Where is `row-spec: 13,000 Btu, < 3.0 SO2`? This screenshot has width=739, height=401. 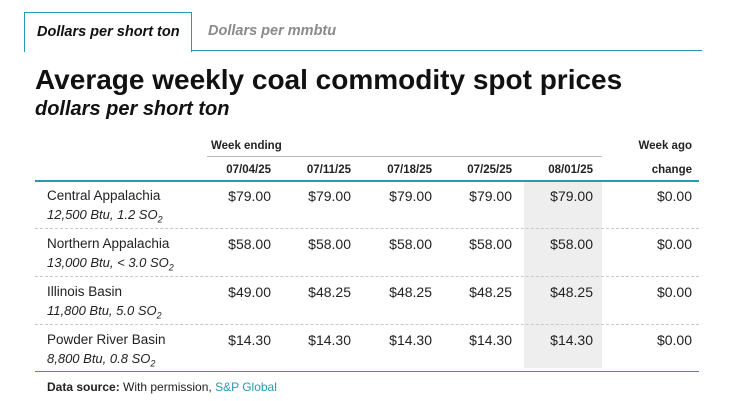
row-spec: 13,000 Btu, < 3.0 SO2 is located at coordinates (110, 264).